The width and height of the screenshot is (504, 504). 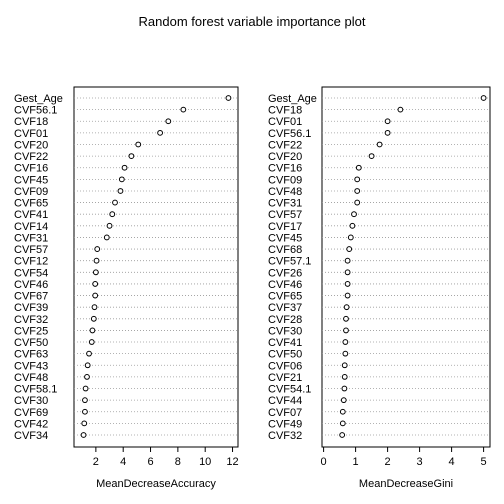 What do you see at coordinates (31, 273) in the screenshot?
I see `variable-label: CVF54` at bounding box center [31, 273].